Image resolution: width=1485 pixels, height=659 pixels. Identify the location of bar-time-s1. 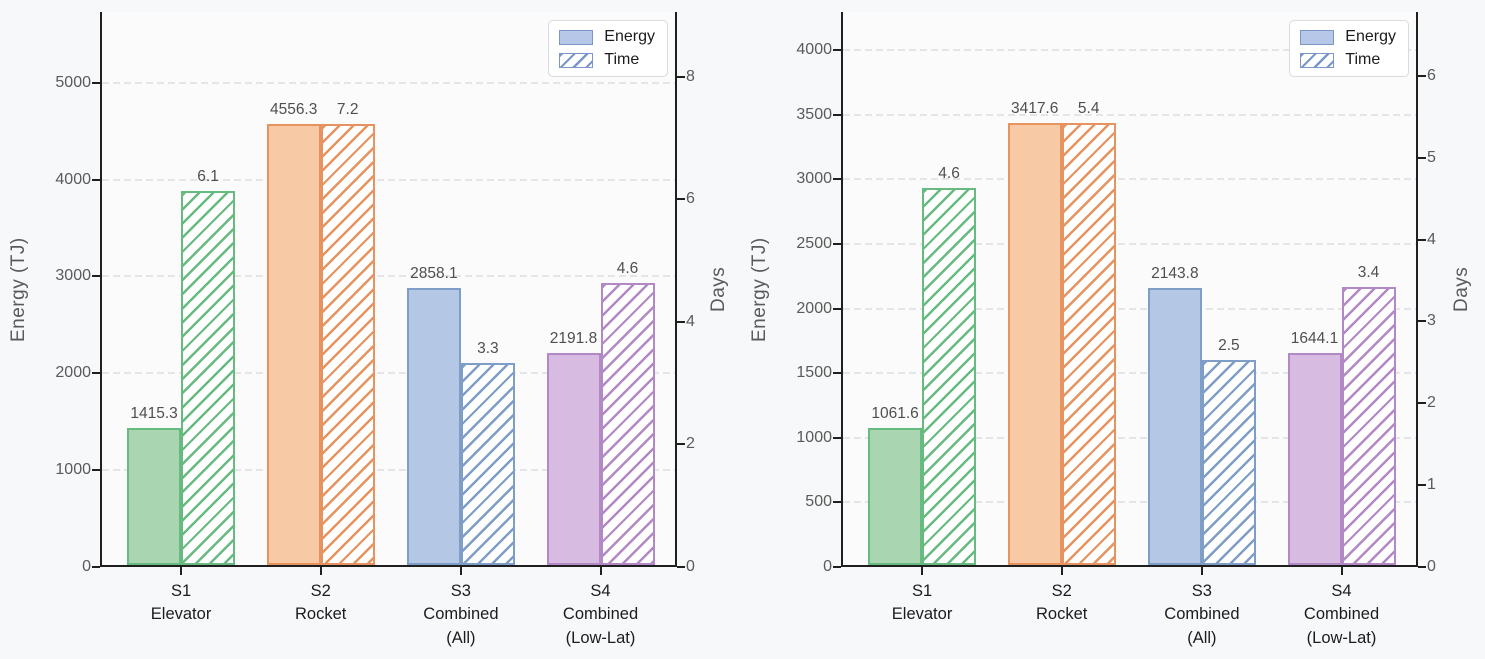
(208, 378).